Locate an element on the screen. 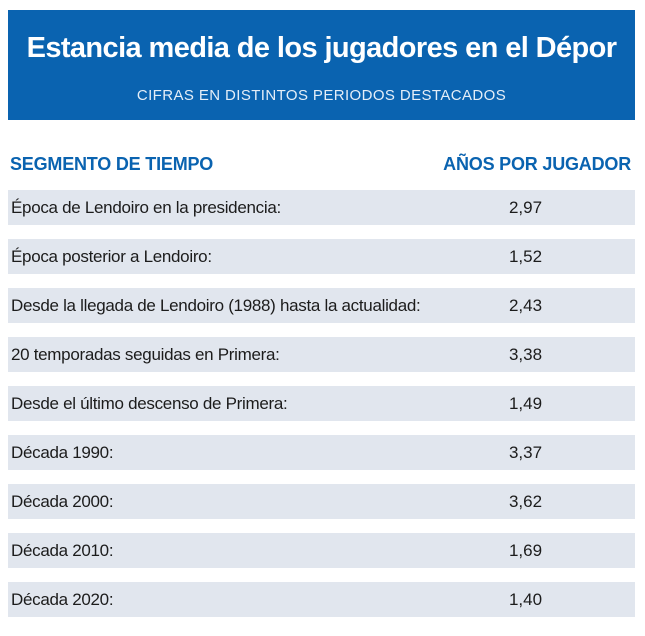  row-value: 2,43 is located at coordinates (525, 305).